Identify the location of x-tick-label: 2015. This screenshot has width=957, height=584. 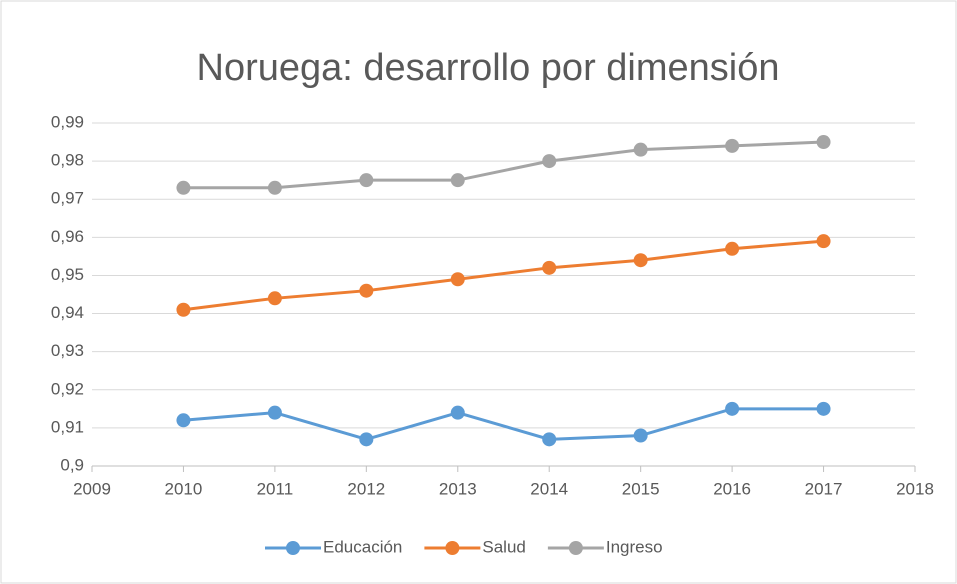
(641, 488).